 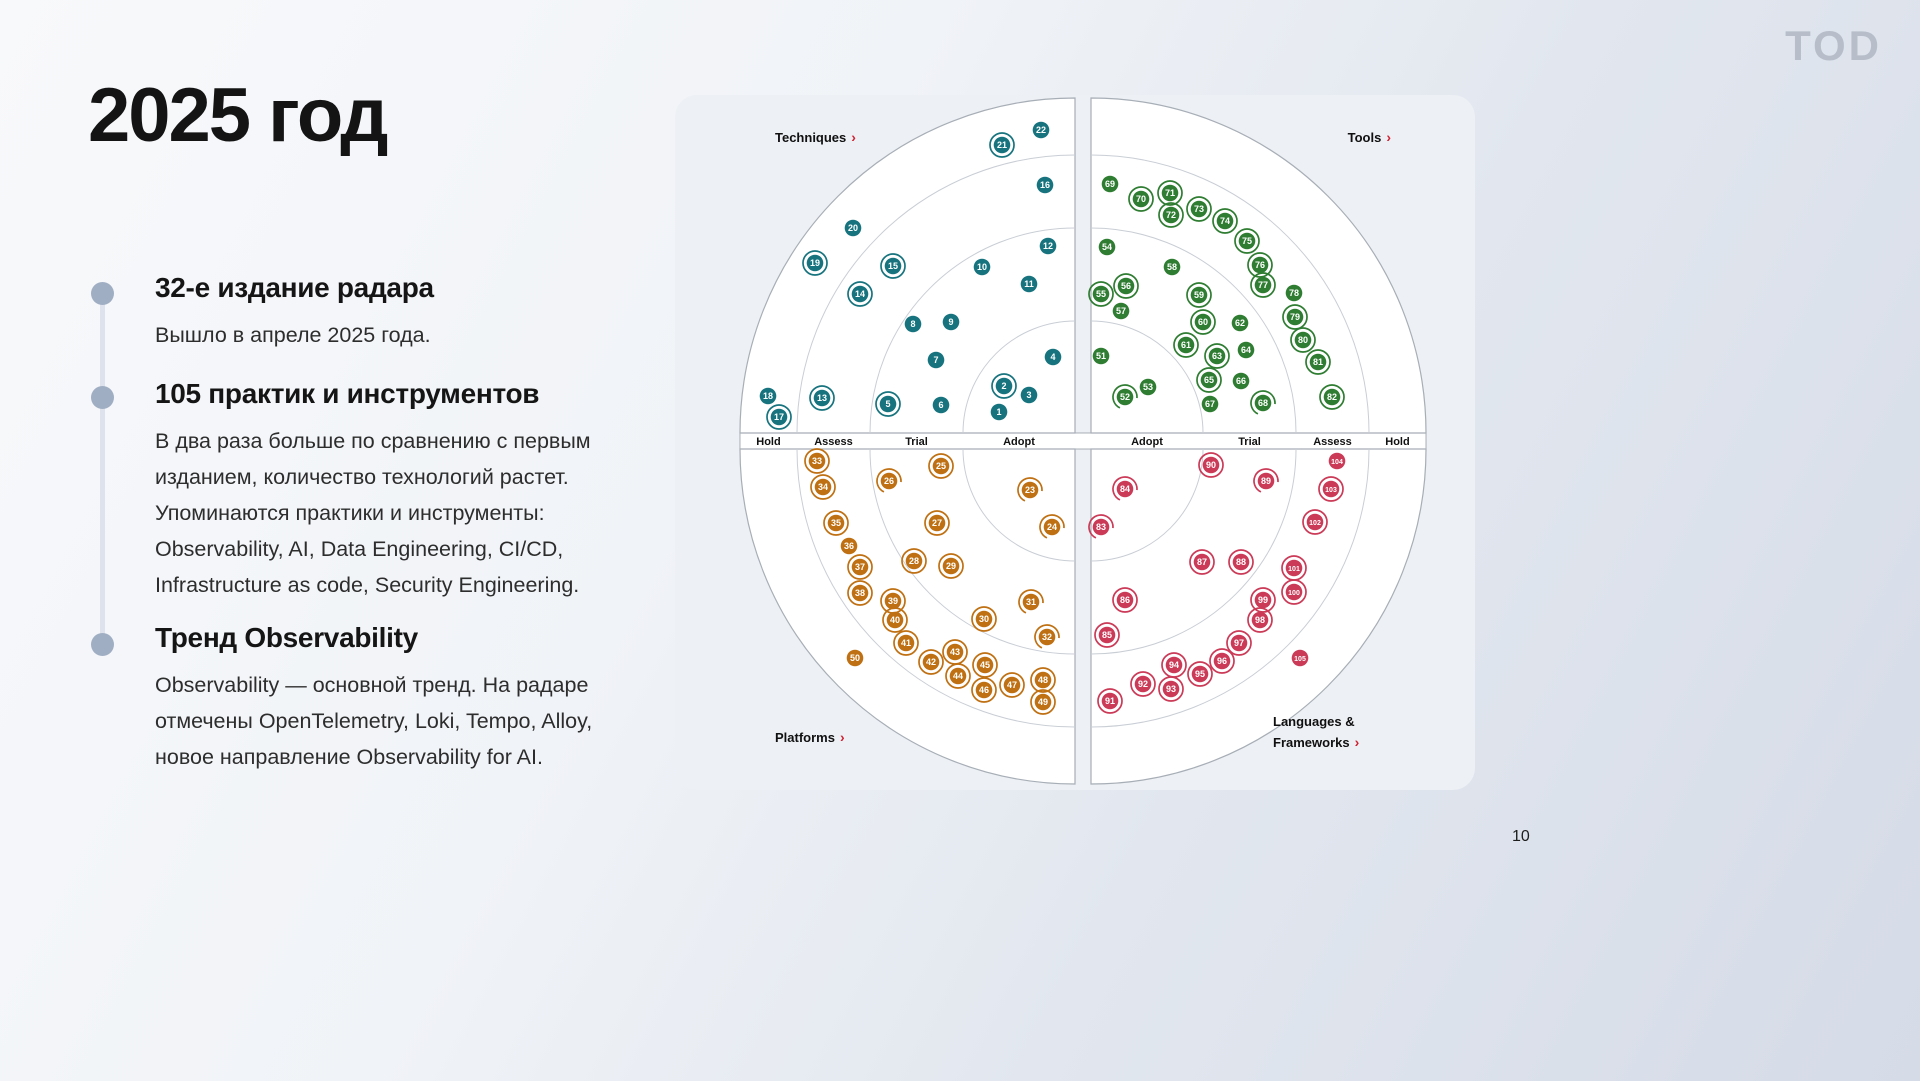 I want to click on svg-text: 57, so click(x=1121, y=311).